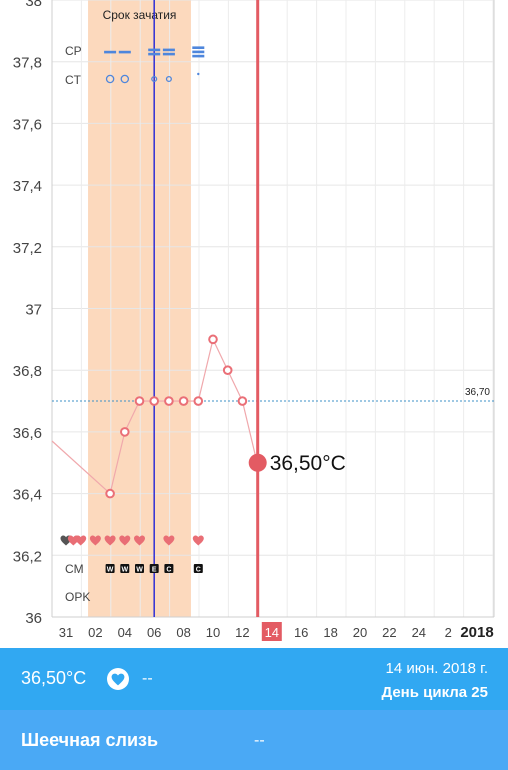 The width and height of the screenshot is (508, 770). What do you see at coordinates (213, 632) in the screenshot?
I see `x-tick-label: 10` at bounding box center [213, 632].